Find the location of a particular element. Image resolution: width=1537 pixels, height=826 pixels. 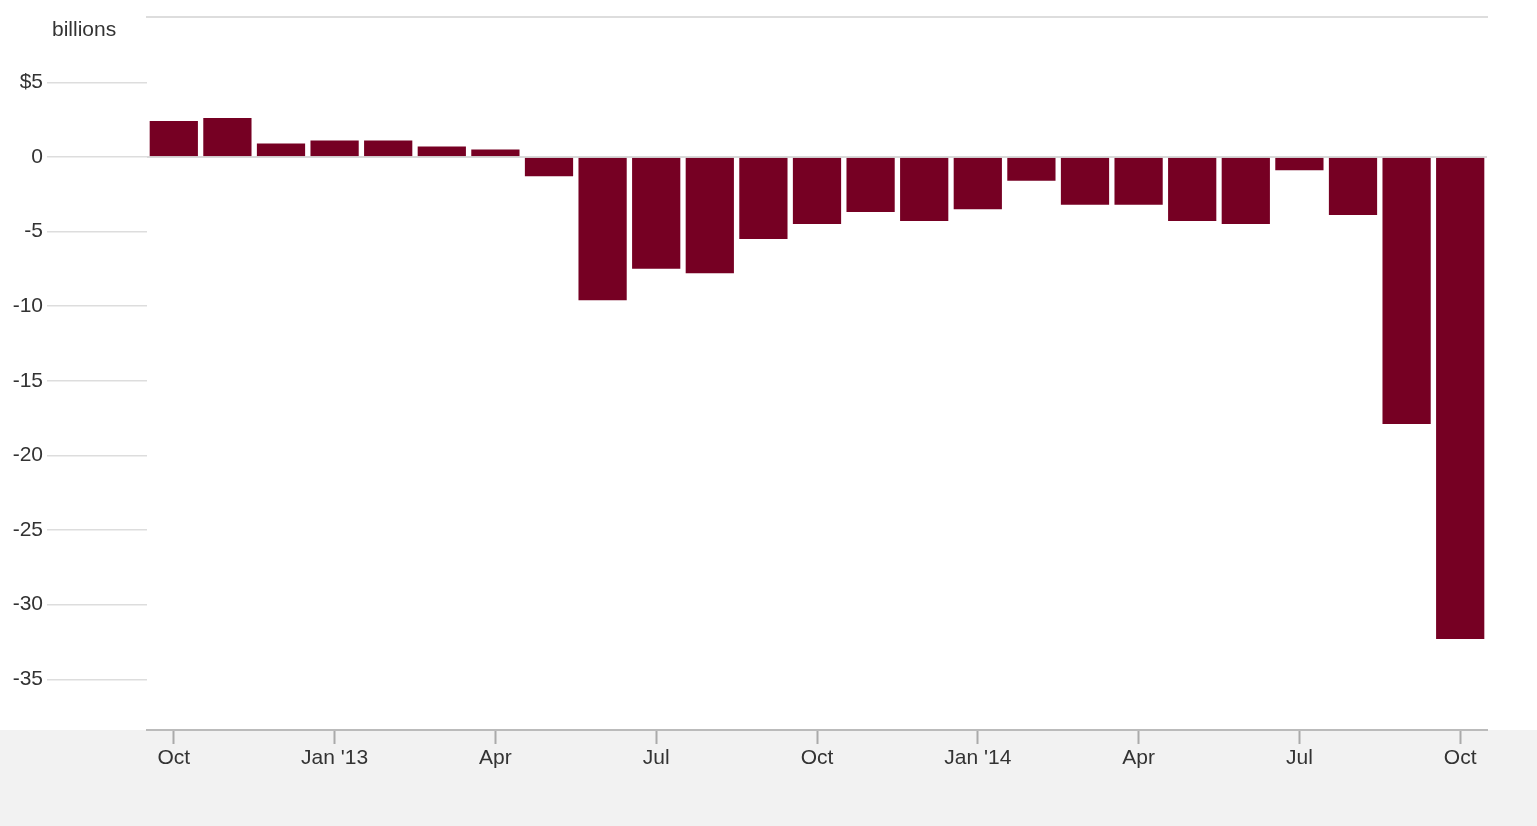

x-tick-label: Jan '14 is located at coordinates (978, 757).